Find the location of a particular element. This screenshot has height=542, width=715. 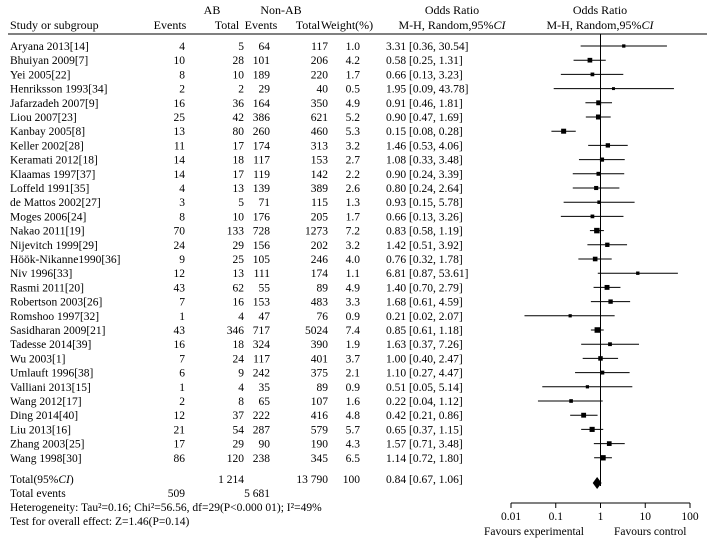

study-name: Wu 2003[1] is located at coordinates (37, 359).